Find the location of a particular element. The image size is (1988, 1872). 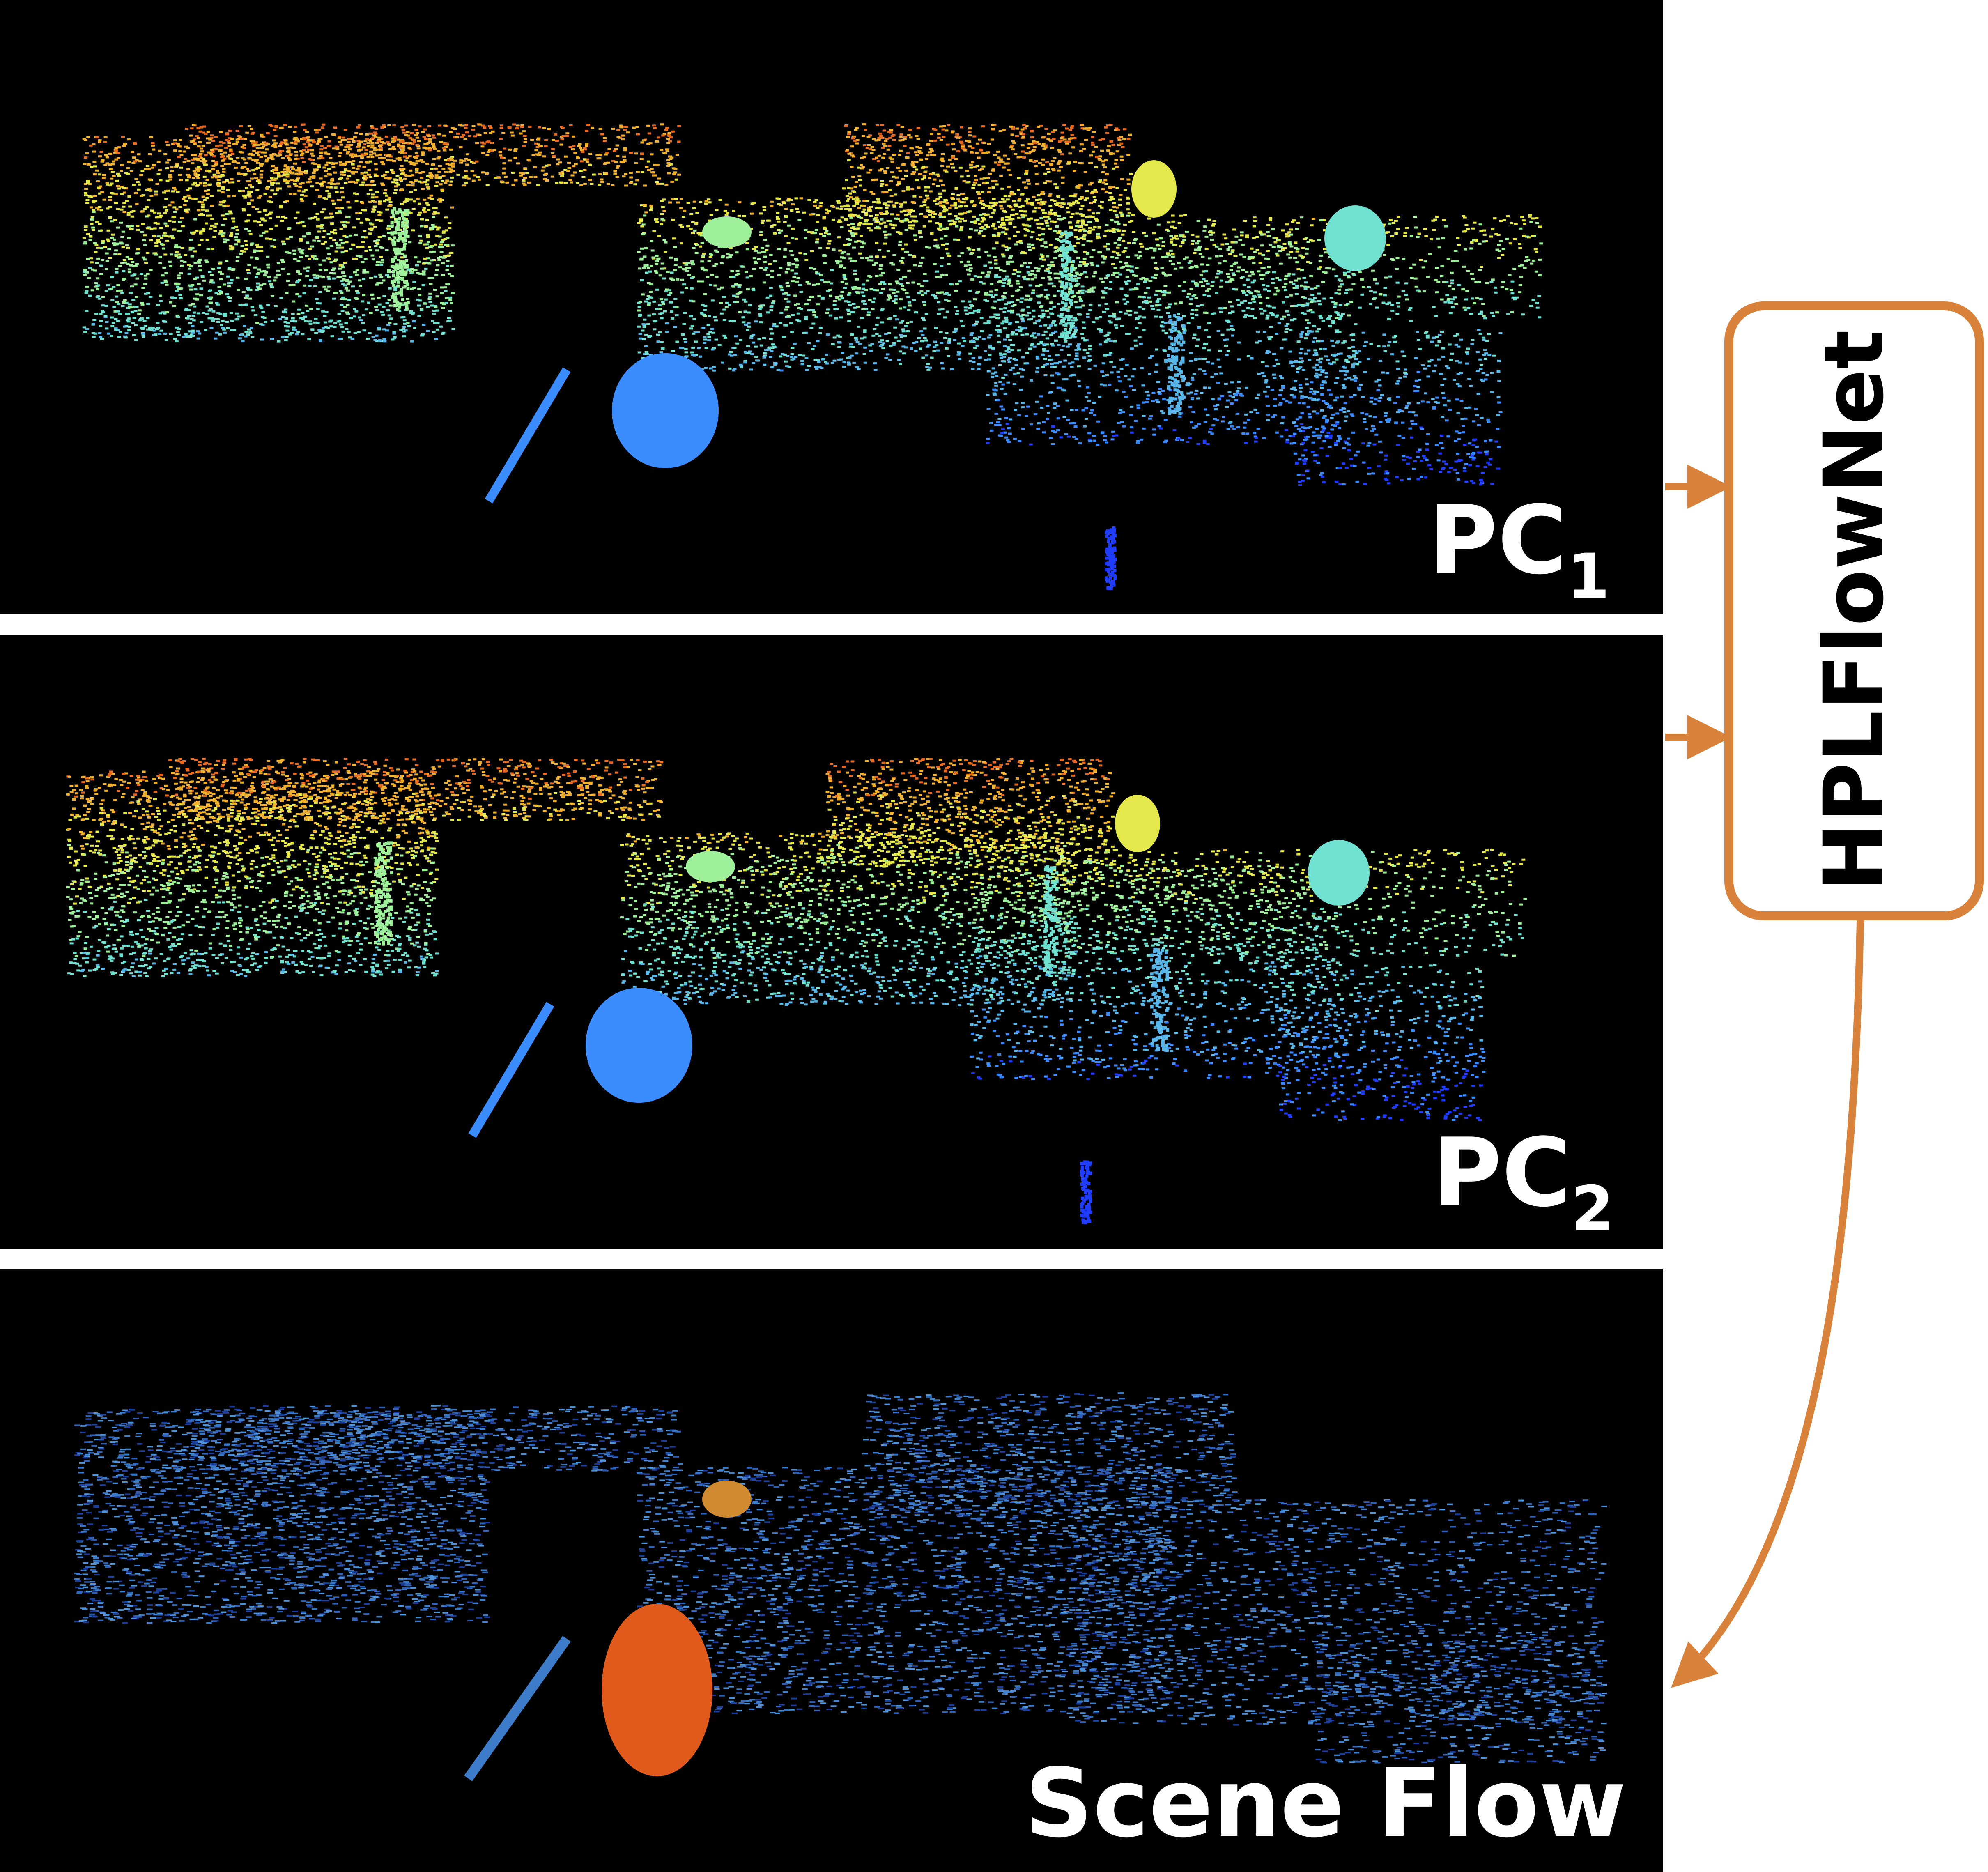

hplflownet-label: HPLFlowNet is located at coordinates (1854, 610).